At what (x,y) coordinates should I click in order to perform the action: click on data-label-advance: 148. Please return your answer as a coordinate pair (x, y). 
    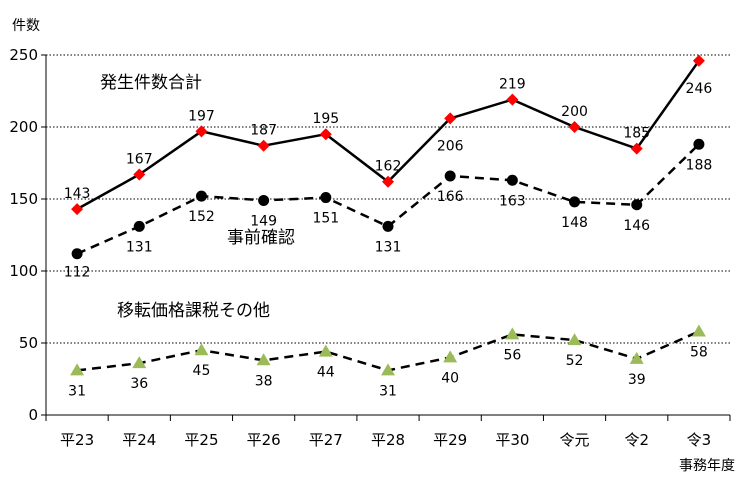
    Looking at the image, I should click on (574, 223).